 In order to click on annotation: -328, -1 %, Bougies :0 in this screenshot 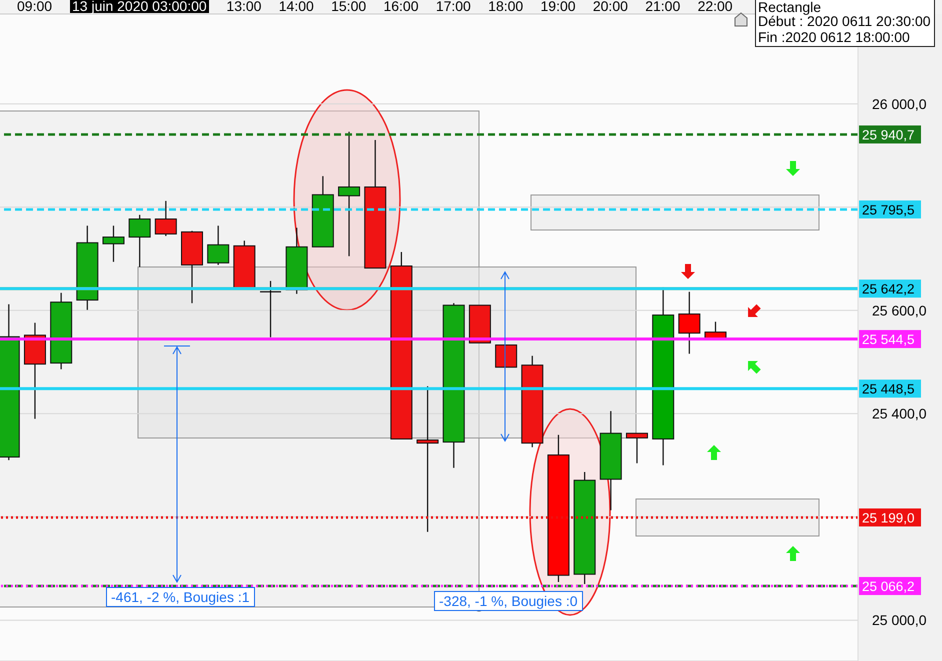, I will do `click(508, 601)`.